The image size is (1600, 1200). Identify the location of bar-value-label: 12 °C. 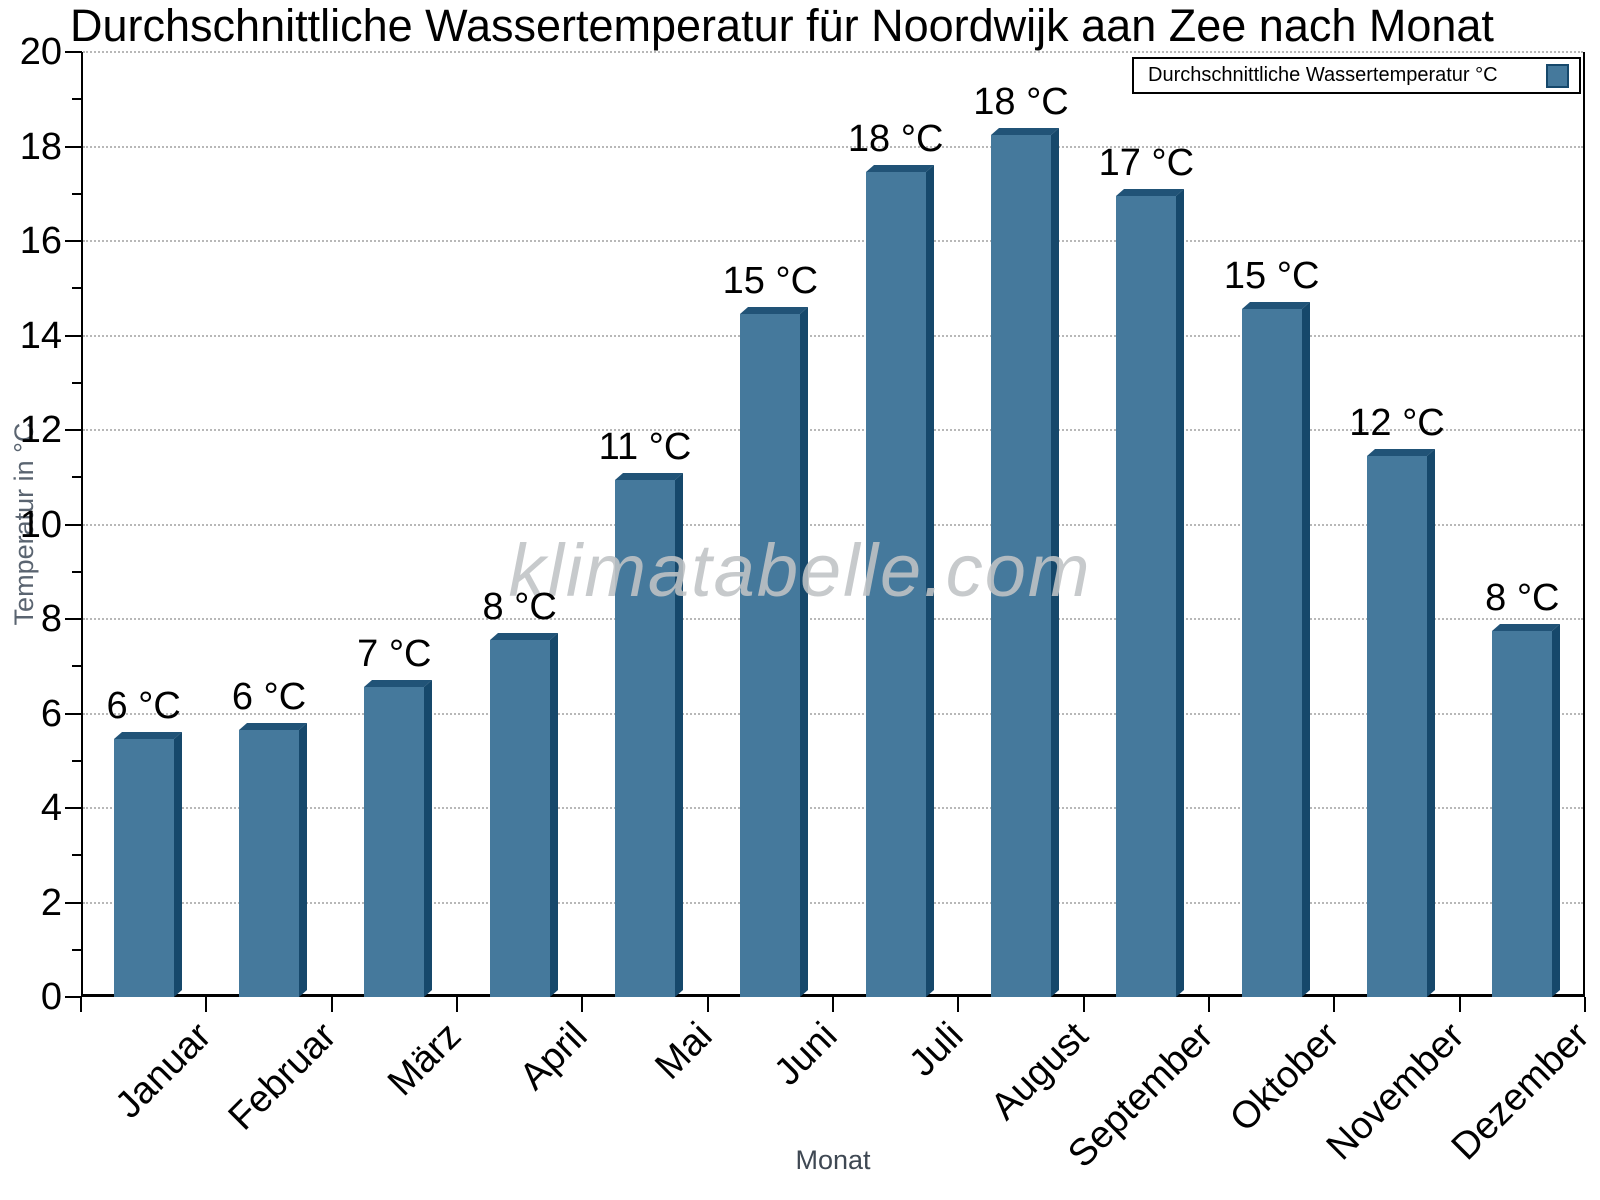
(1397, 423).